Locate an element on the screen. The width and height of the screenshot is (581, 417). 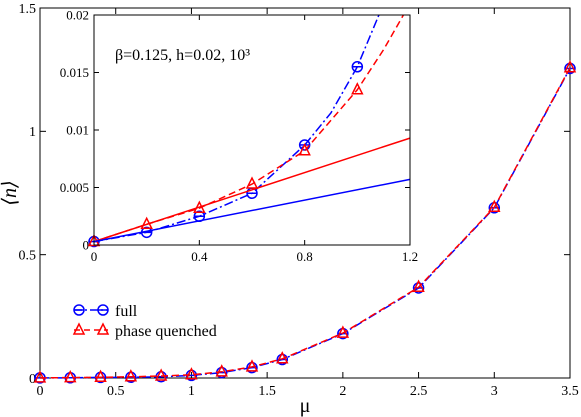
x-tick-label: 0.5 is located at coordinates (116, 391).